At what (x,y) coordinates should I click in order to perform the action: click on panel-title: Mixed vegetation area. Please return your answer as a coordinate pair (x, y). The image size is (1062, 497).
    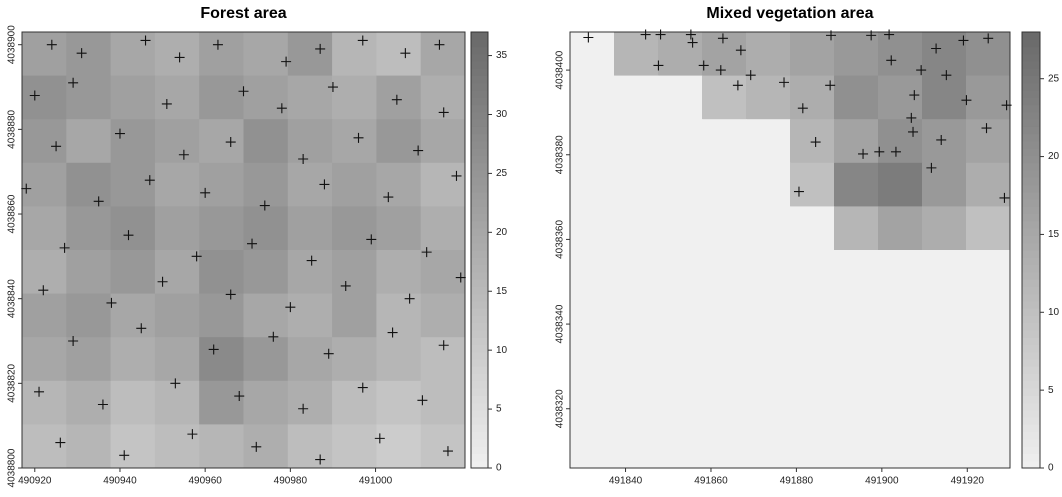
    Looking at the image, I should click on (789, 13).